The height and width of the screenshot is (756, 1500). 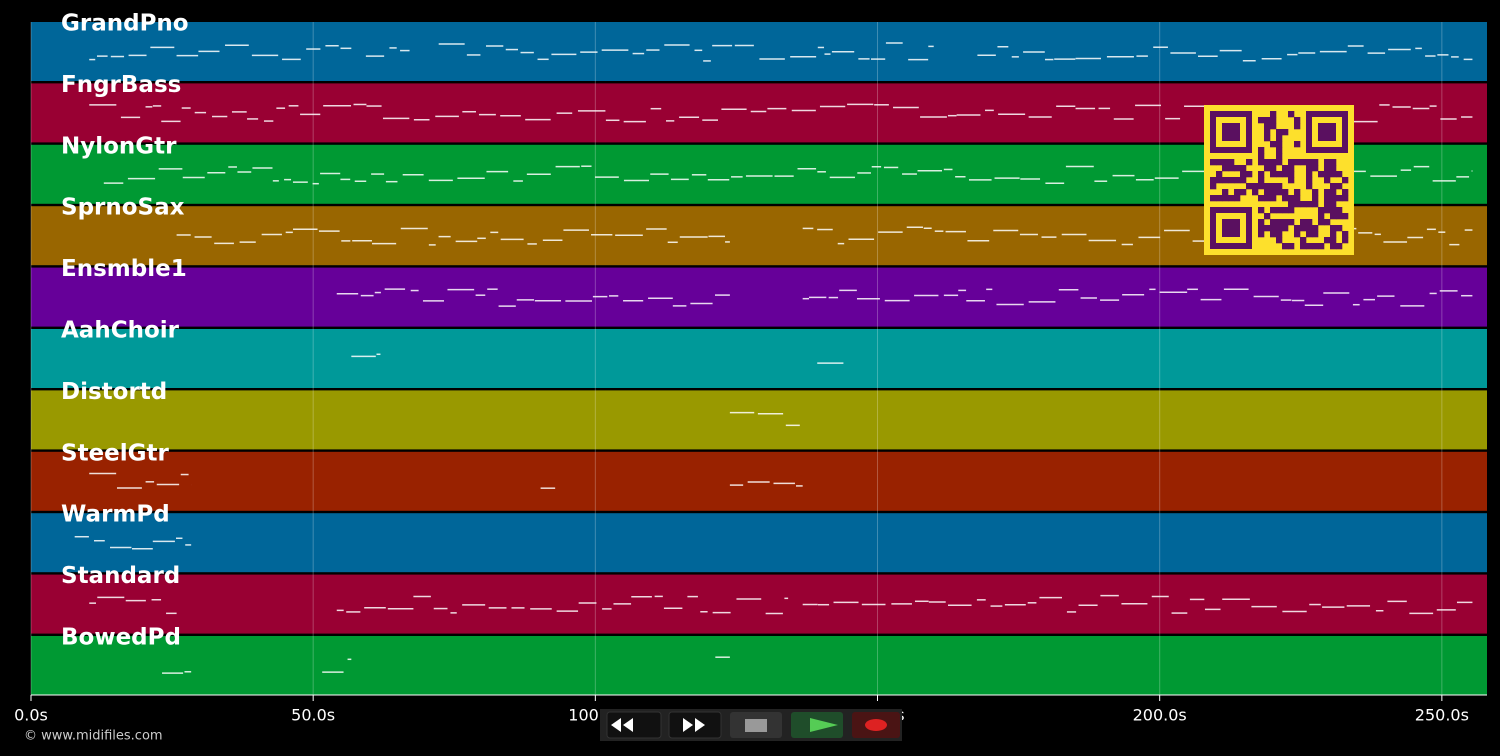 What do you see at coordinates (120, 576) in the screenshot?
I see `track-label: Standard` at bounding box center [120, 576].